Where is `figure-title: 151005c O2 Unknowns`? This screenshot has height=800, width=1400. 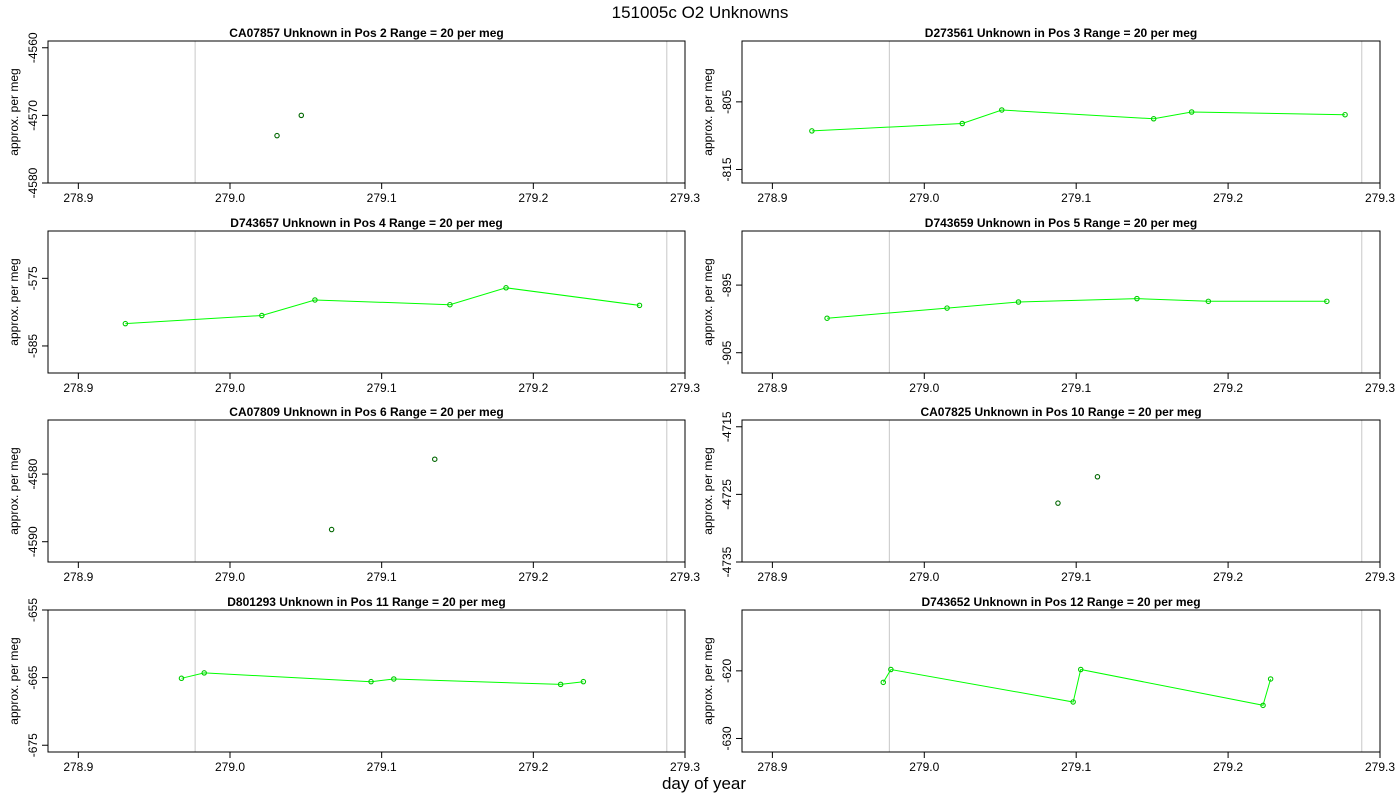 figure-title: 151005c O2 Unknowns is located at coordinates (700, 12).